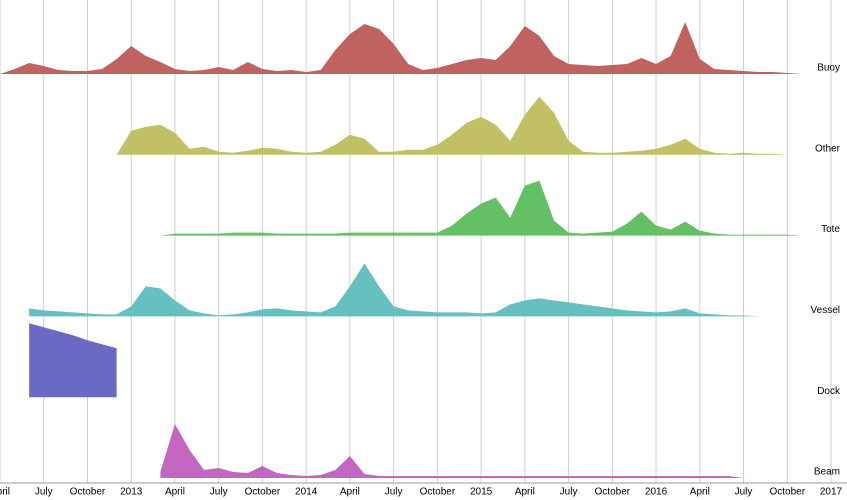 The height and width of the screenshot is (500, 847). I want to click on series-label: Dock, so click(829, 391).